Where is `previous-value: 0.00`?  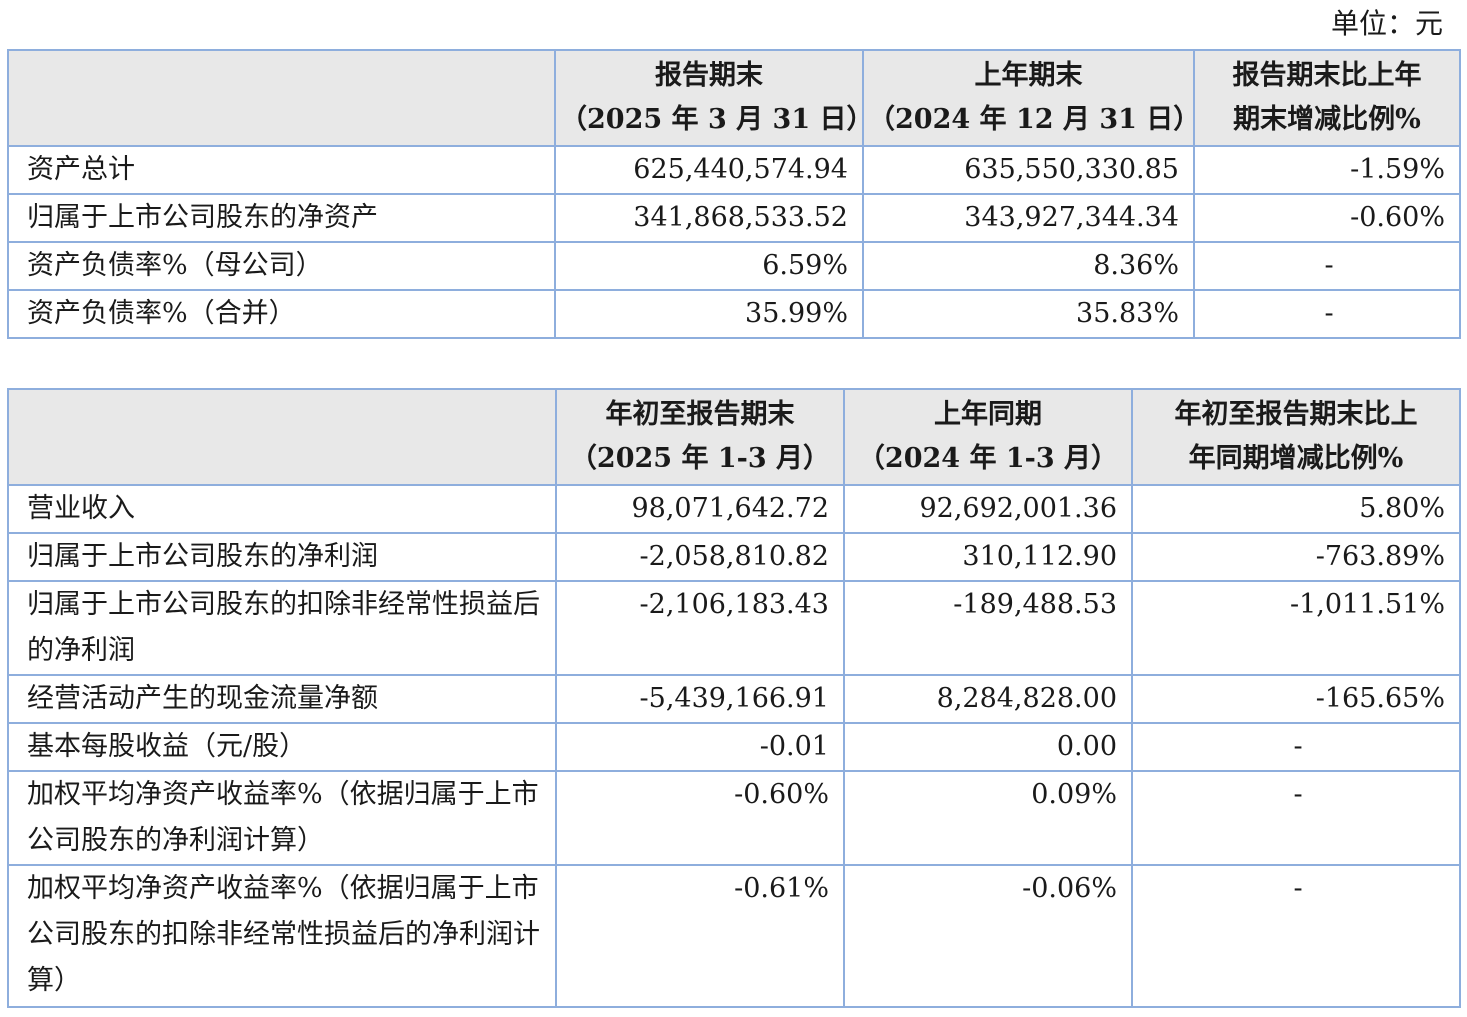
previous-value: 0.00 is located at coordinates (988, 747).